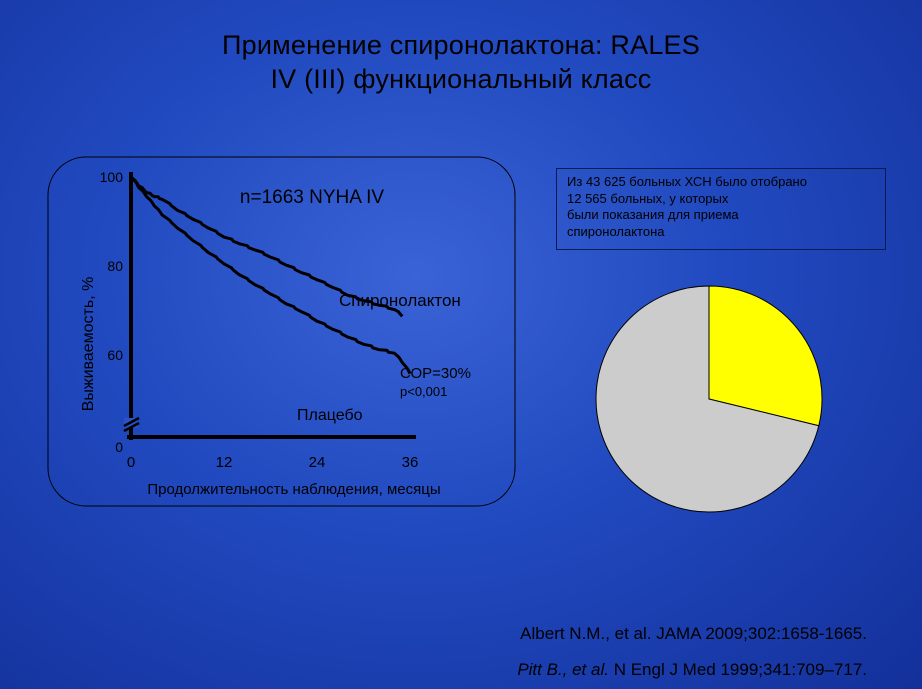  I want to click on reference-pitt-journal: N Engl J Med 1999;341:709–717., so click(737, 669).